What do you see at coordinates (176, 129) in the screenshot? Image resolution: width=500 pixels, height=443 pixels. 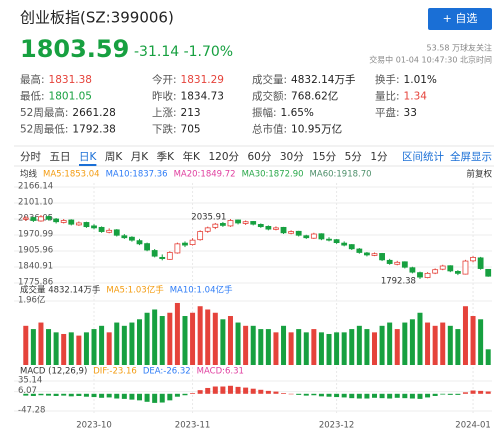 I see `stat: 下跌: 705` at bounding box center [176, 129].